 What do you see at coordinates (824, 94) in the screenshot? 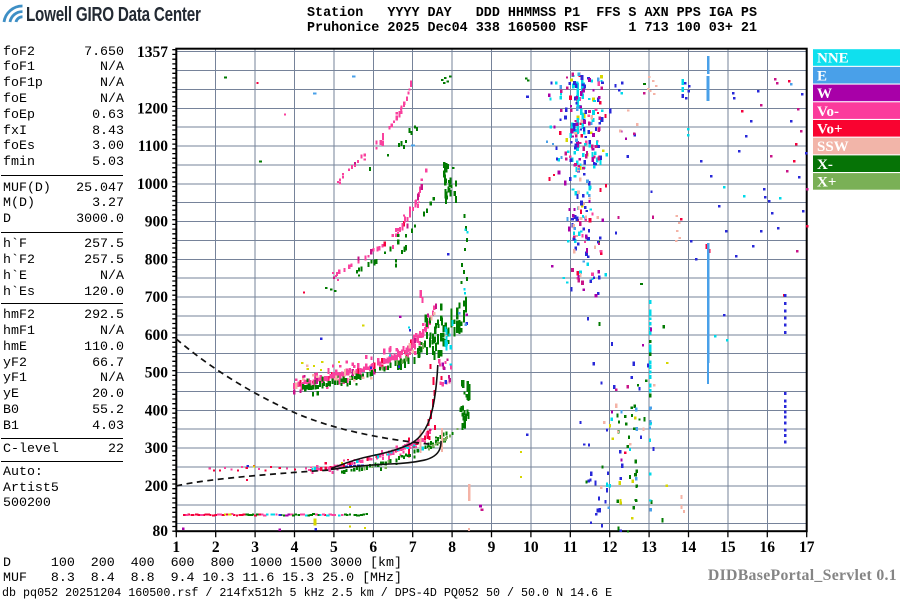
I see `svg-text: W` at bounding box center [824, 94].